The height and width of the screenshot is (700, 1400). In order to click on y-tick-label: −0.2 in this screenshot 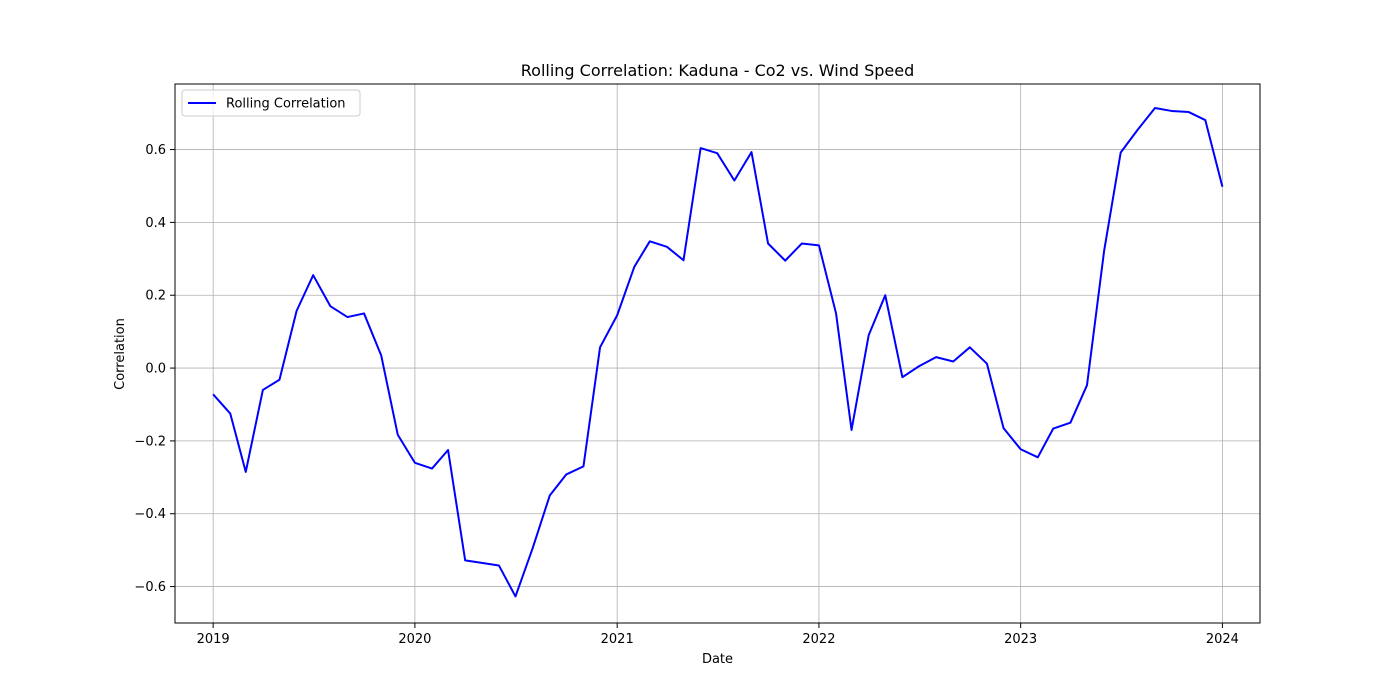, I will do `click(150, 441)`.